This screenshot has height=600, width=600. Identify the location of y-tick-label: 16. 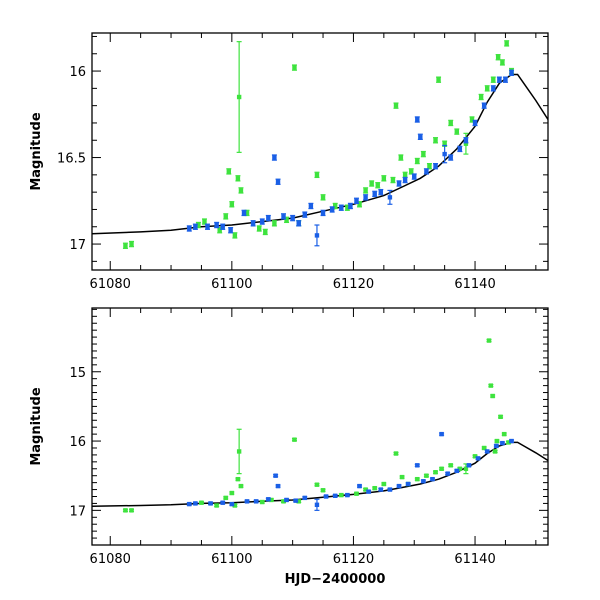
(77, 442).